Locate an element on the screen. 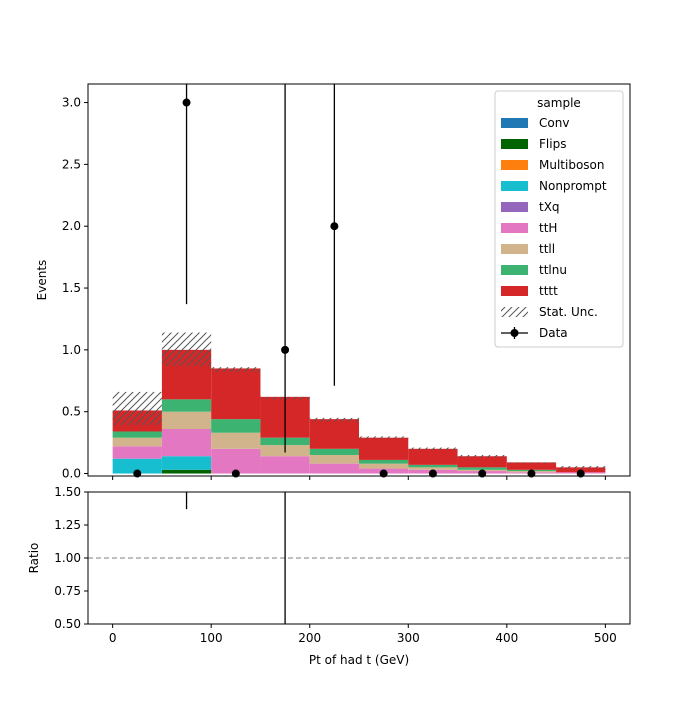 The height and width of the screenshot is (704, 700). x-tick-label: 500 is located at coordinates (605, 638).